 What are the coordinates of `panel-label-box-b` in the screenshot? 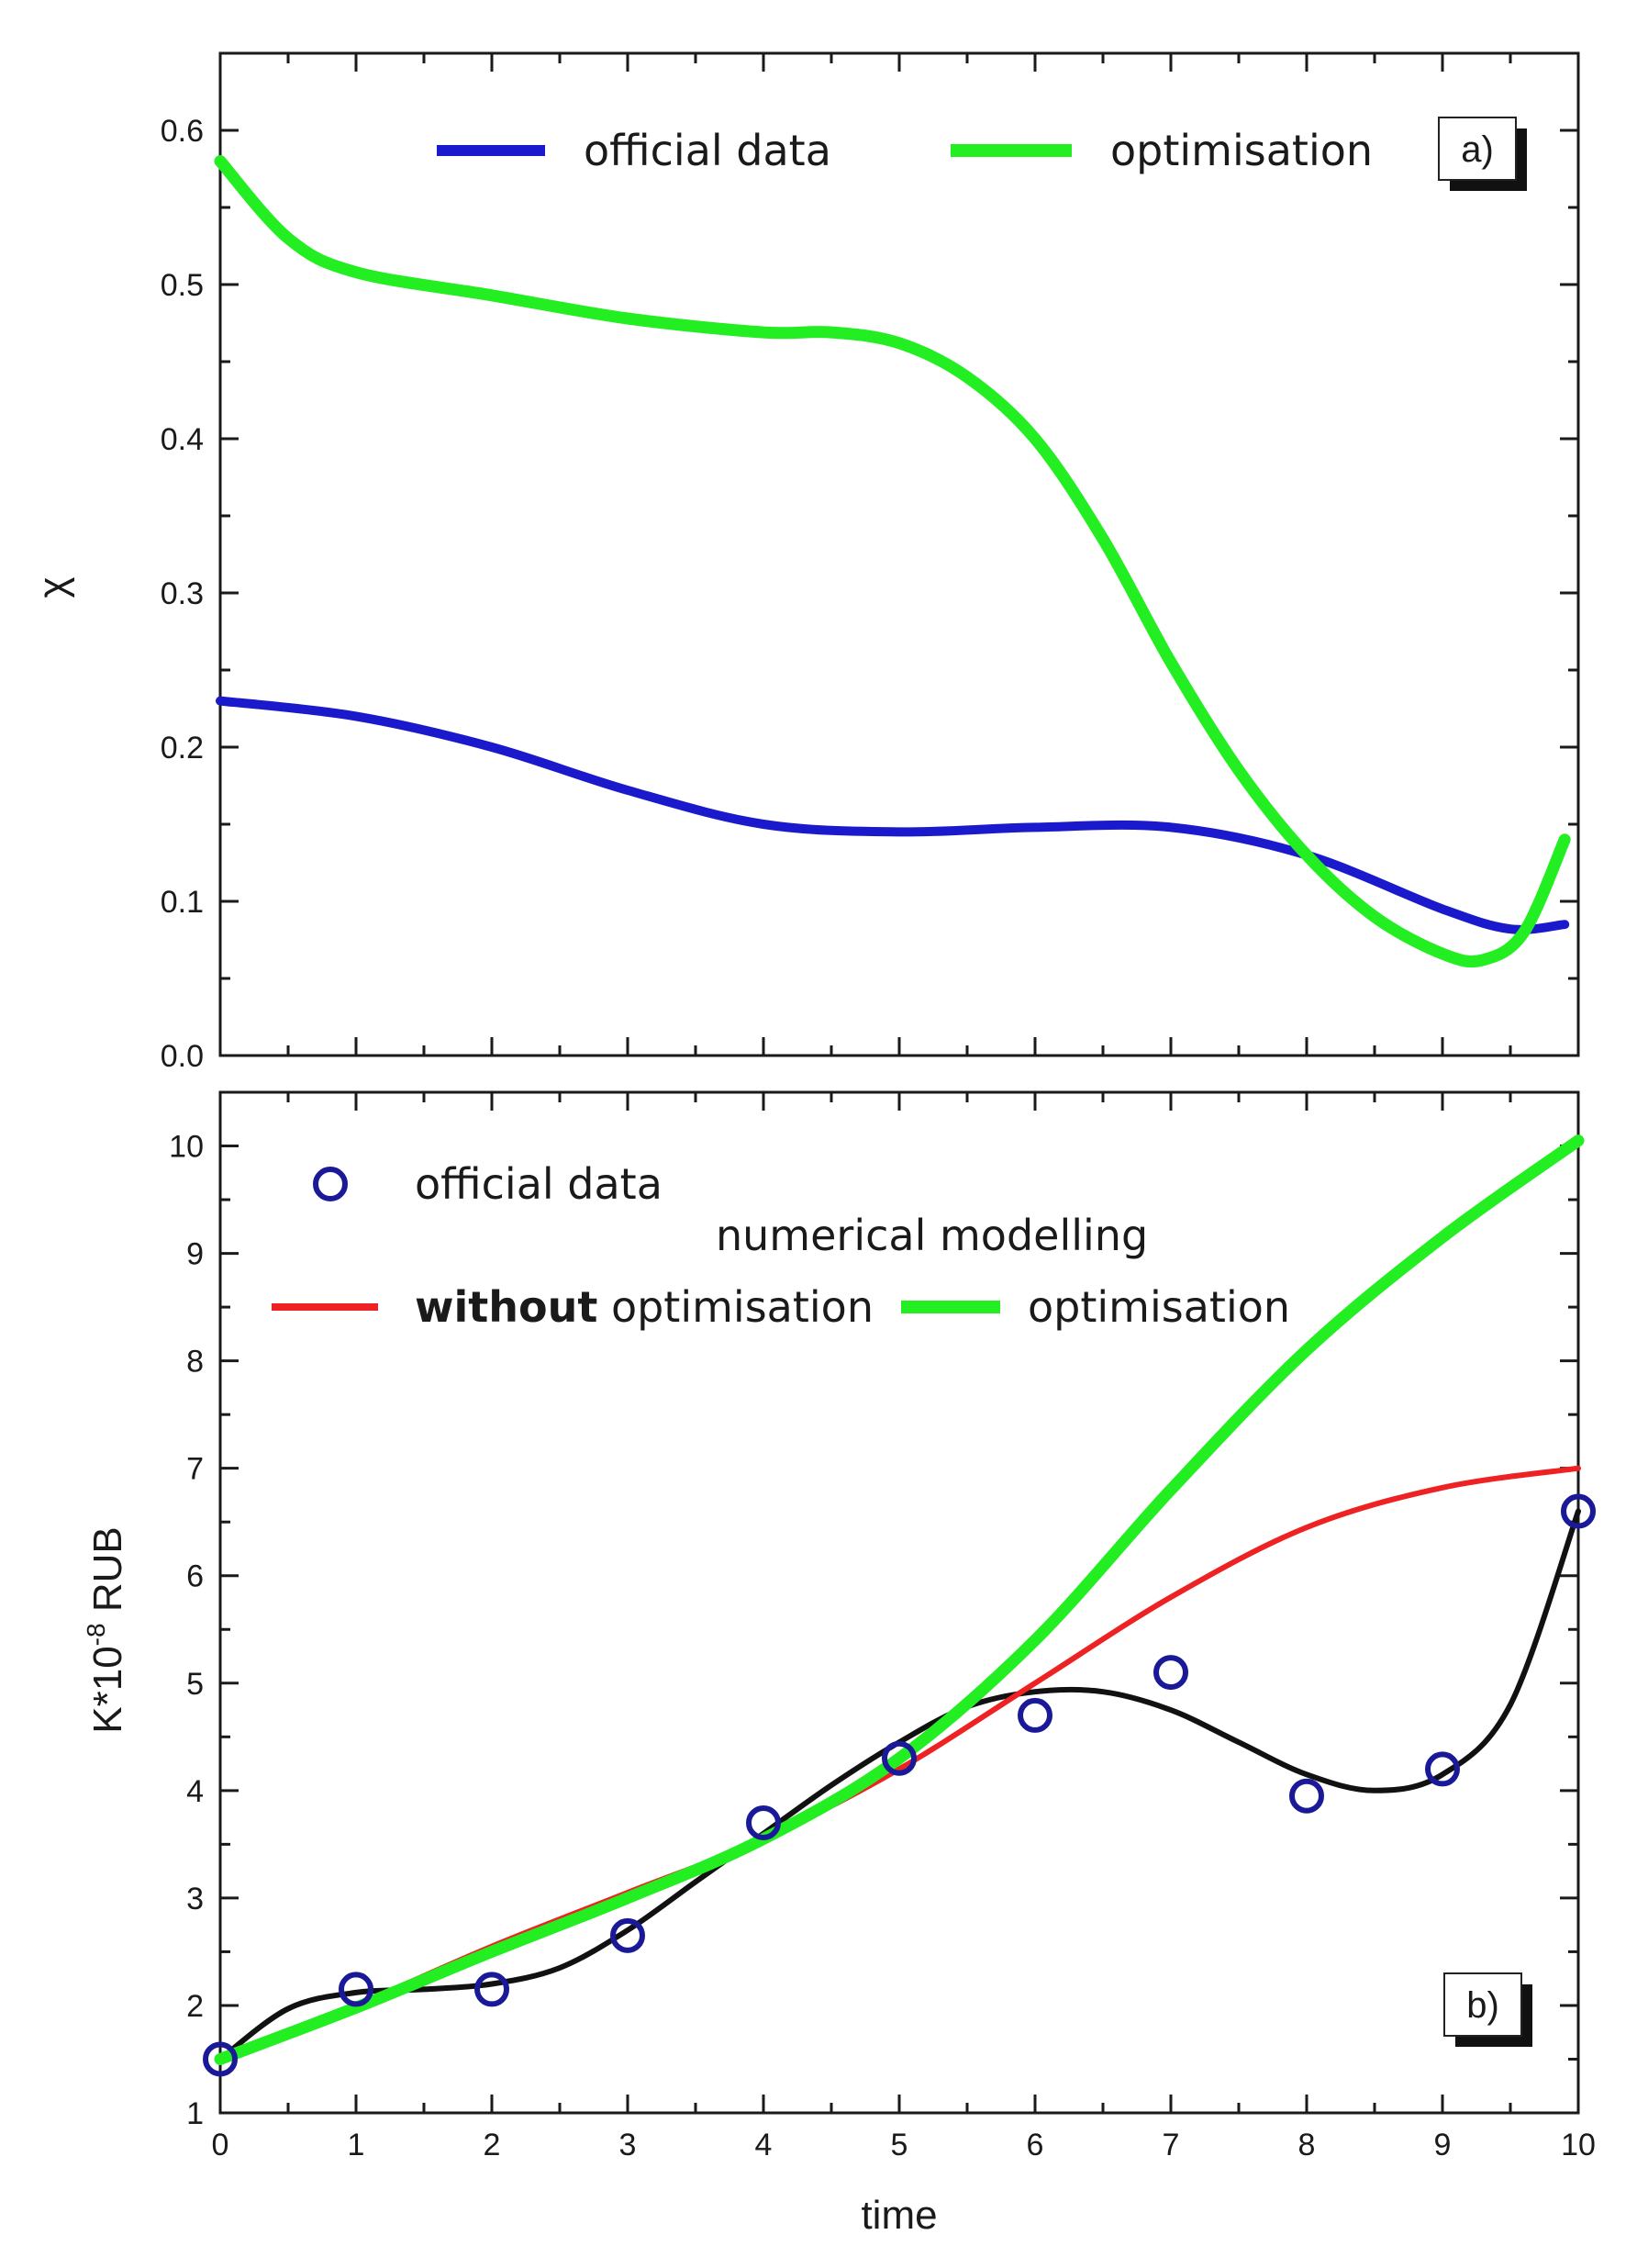 It's located at (1483, 2004).